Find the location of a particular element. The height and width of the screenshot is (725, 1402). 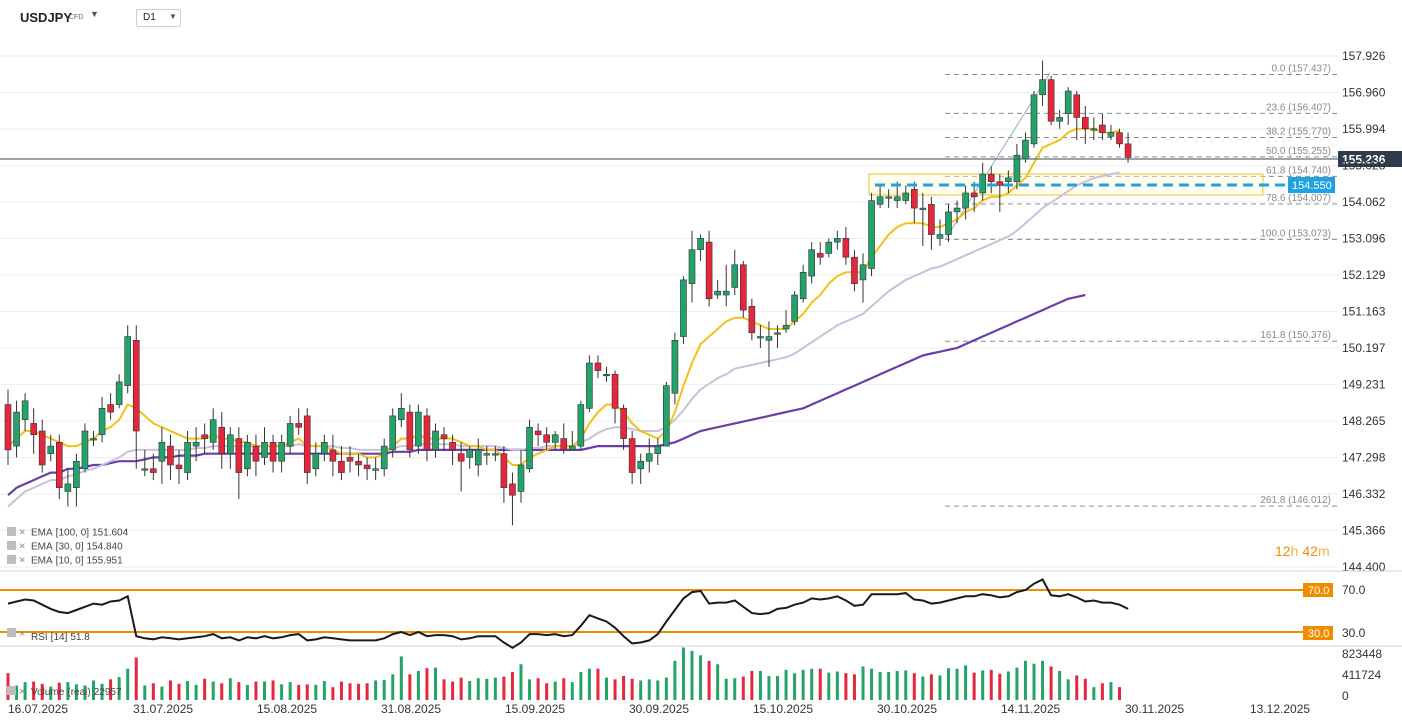

symbol-label: USDJPY is located at coordinates (46, 17).